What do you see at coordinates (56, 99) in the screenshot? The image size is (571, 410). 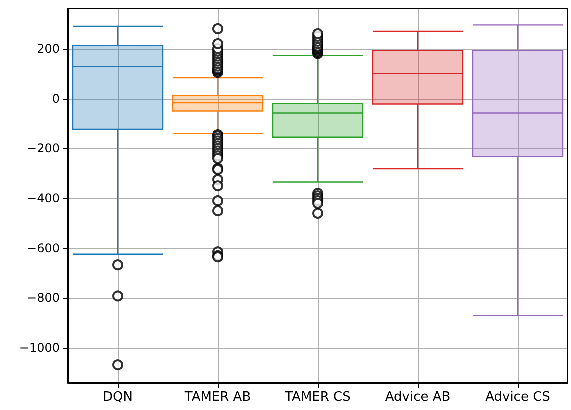 I see `y-tick-label: 0` at bounding box center [56, 99].